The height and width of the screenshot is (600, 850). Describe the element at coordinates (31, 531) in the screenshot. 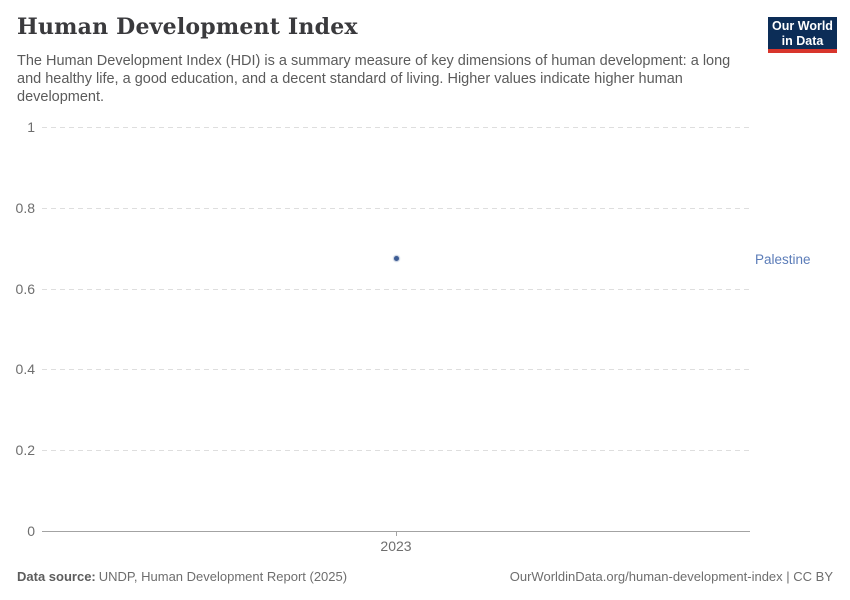

I see `y-tick-label: 0` at that location.